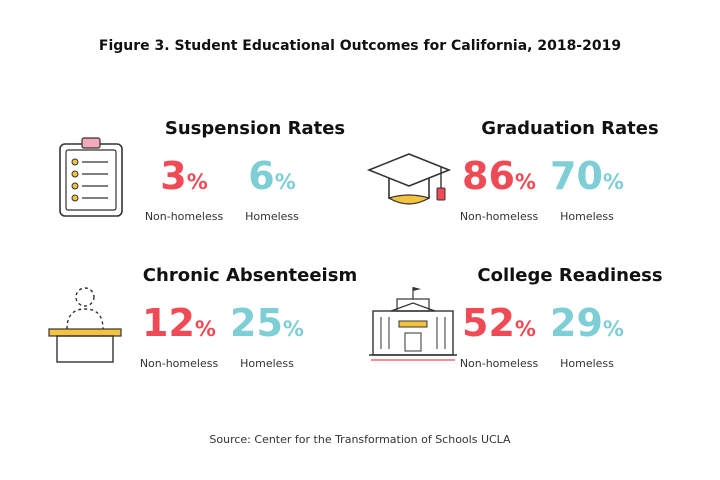 Image resolution: width=720 pixels, height=480 pixels. I want to click on value-label: 52, so click(488, 323).